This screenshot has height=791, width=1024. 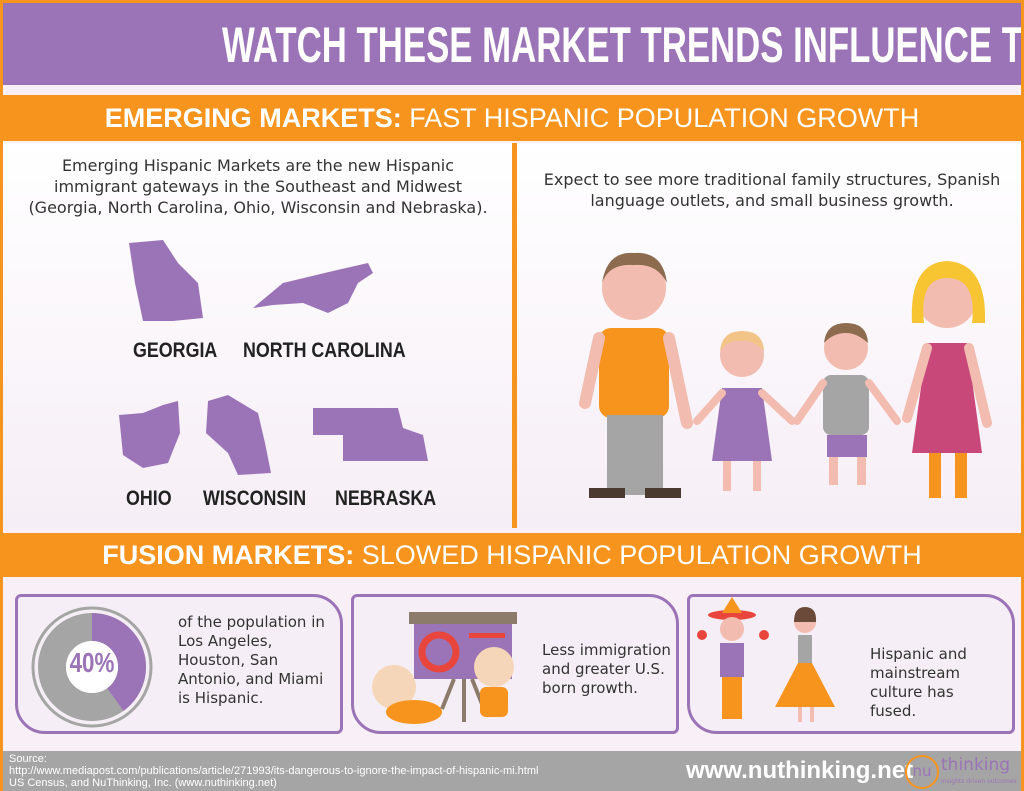 What do you see at coordinates (744, 411) in the screenshot?
I see `girl-figure` at bounding box center [744, 411].